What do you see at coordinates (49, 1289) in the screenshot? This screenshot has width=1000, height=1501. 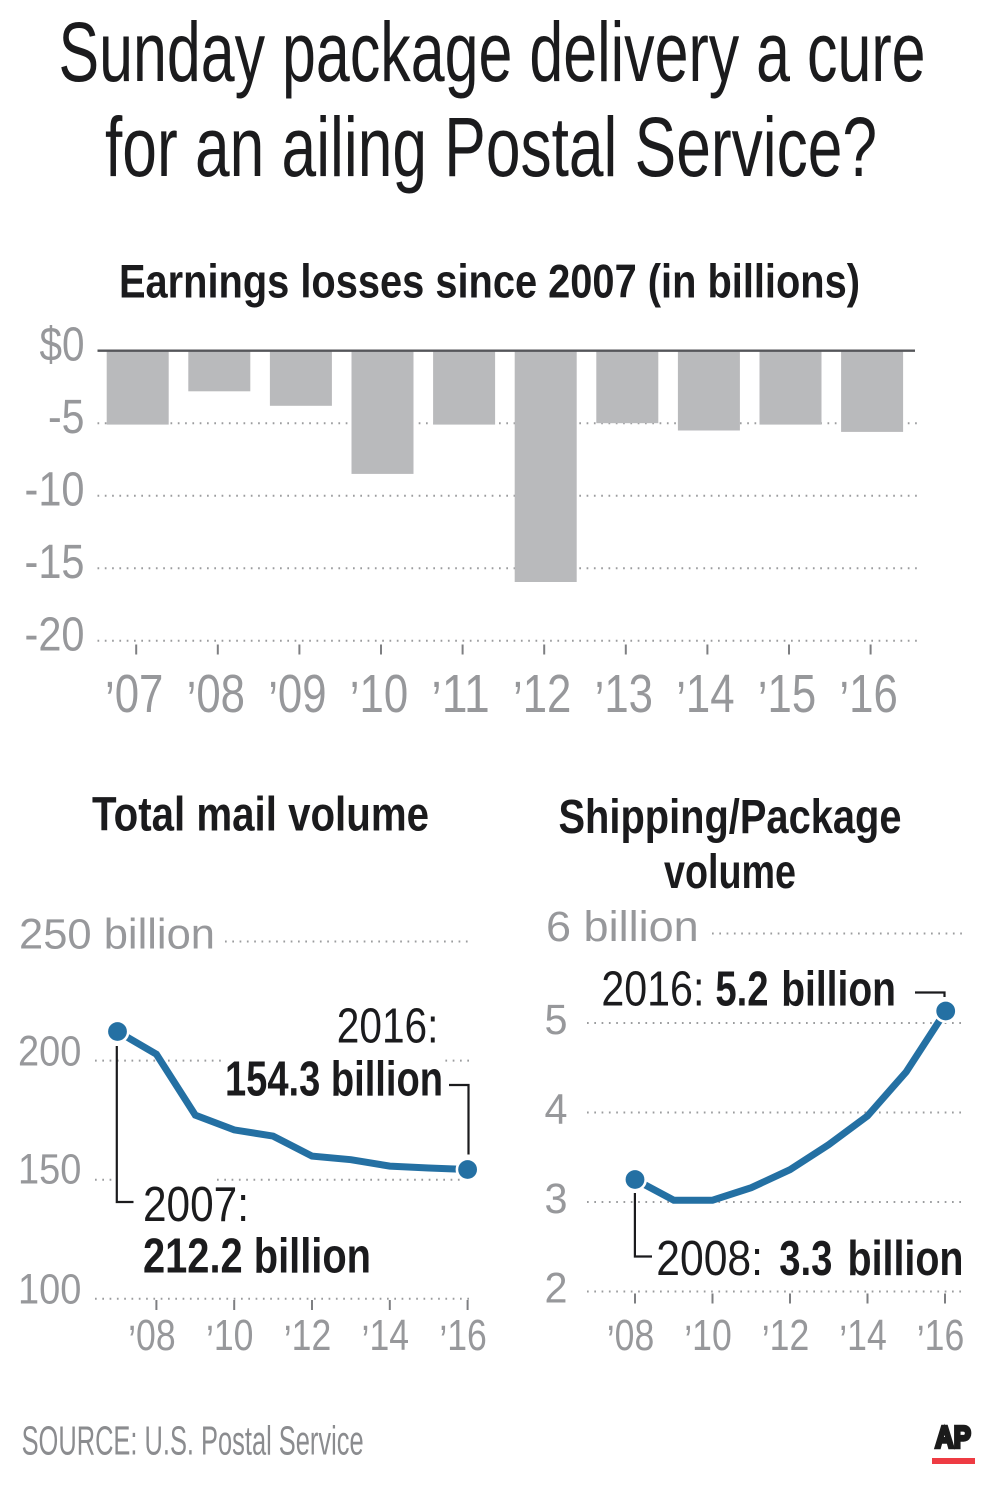 I see `svg-text: 100` at bounding box center [49, 1289].